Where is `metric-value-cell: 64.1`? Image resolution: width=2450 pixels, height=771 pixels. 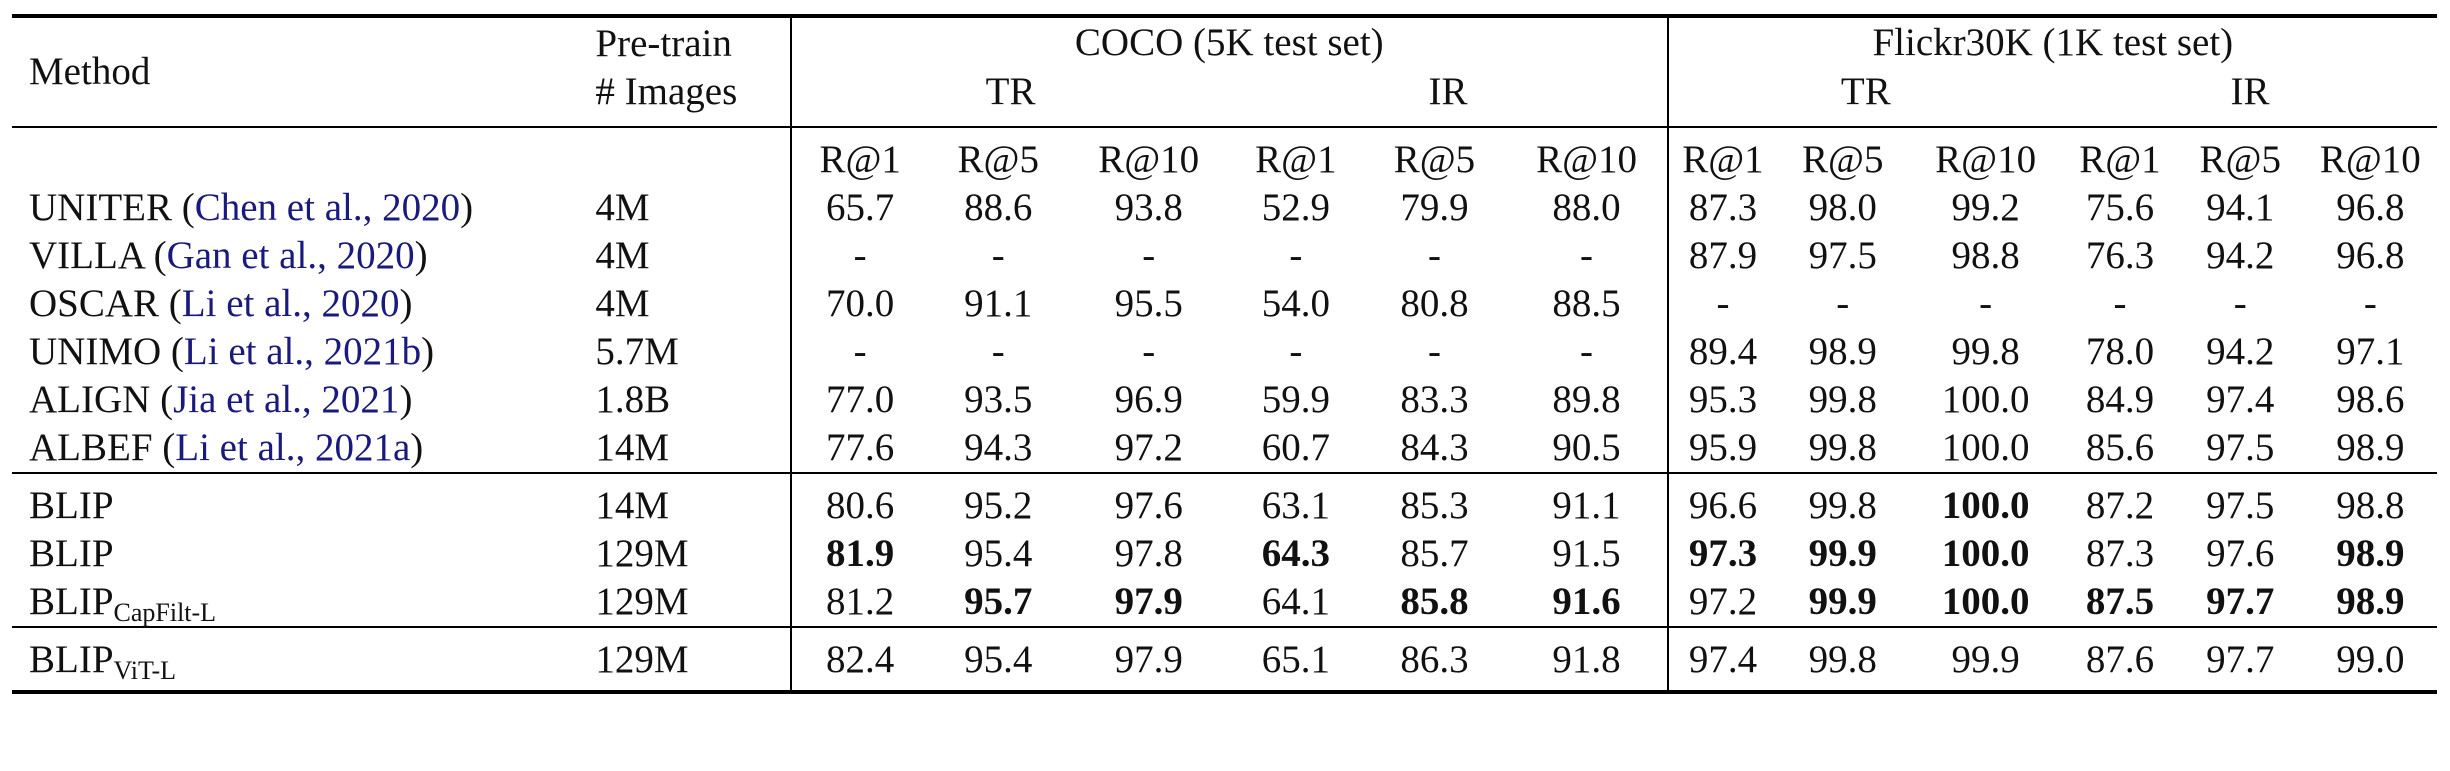
metric-value-cell: 64.1 is located at coordinates (1295, 601).